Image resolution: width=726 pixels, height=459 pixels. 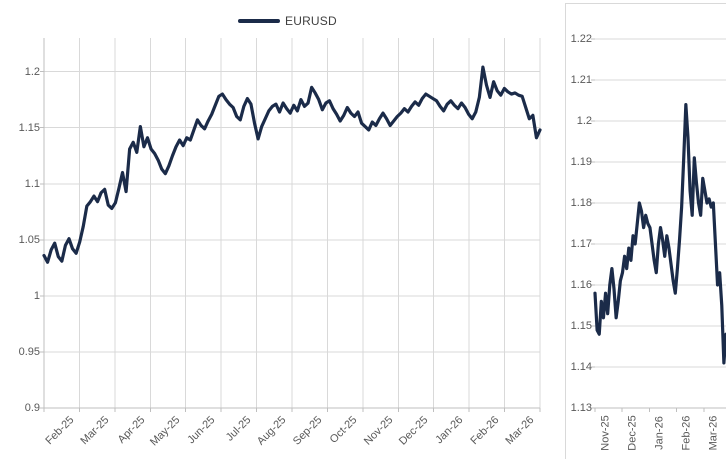 What do you see at coordinates (343, 430) in the screenshot?
I see `x-axis-tick-label: Oct-25` at bounding box center [343, 430].